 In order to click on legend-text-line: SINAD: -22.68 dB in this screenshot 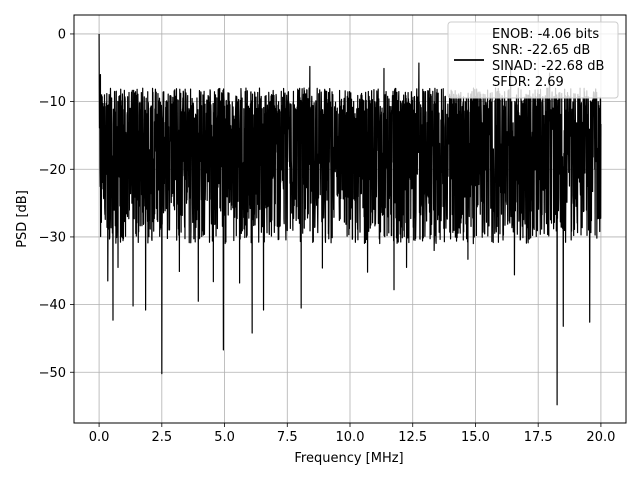, I will do `click(548, 66)`.